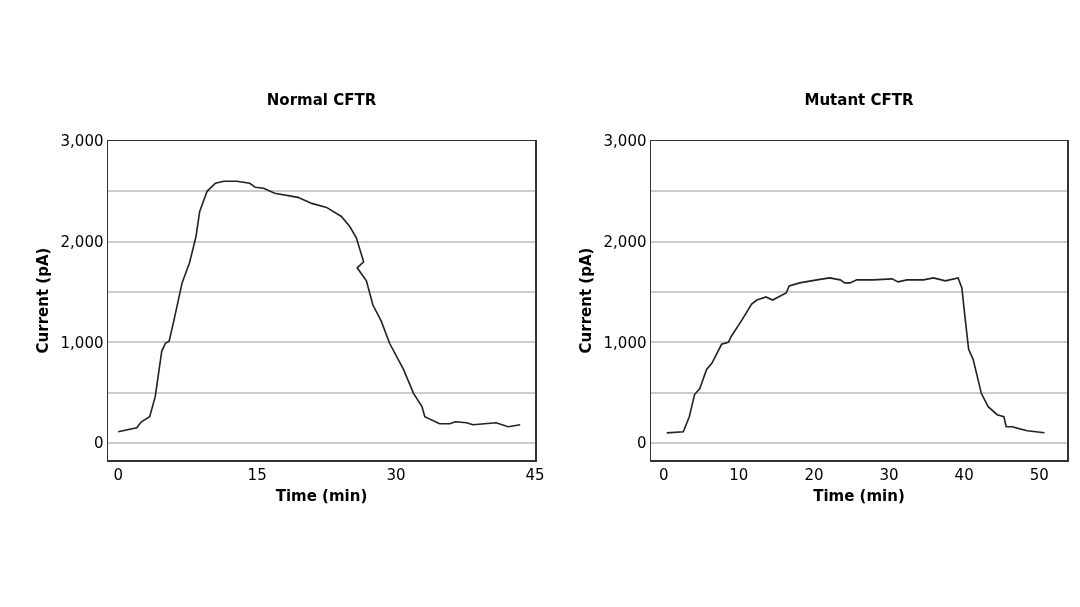  Describe the element at coordinates (257, 474) in the screenshot. I see `x-tick-label: 15` at that location.